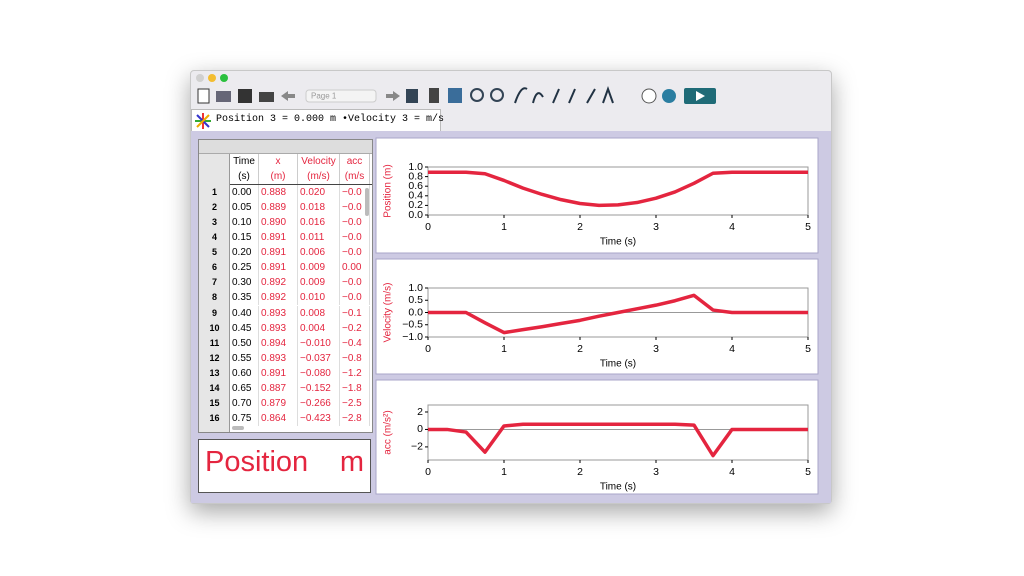  I want to click on plot-frame, so click(618, 432).